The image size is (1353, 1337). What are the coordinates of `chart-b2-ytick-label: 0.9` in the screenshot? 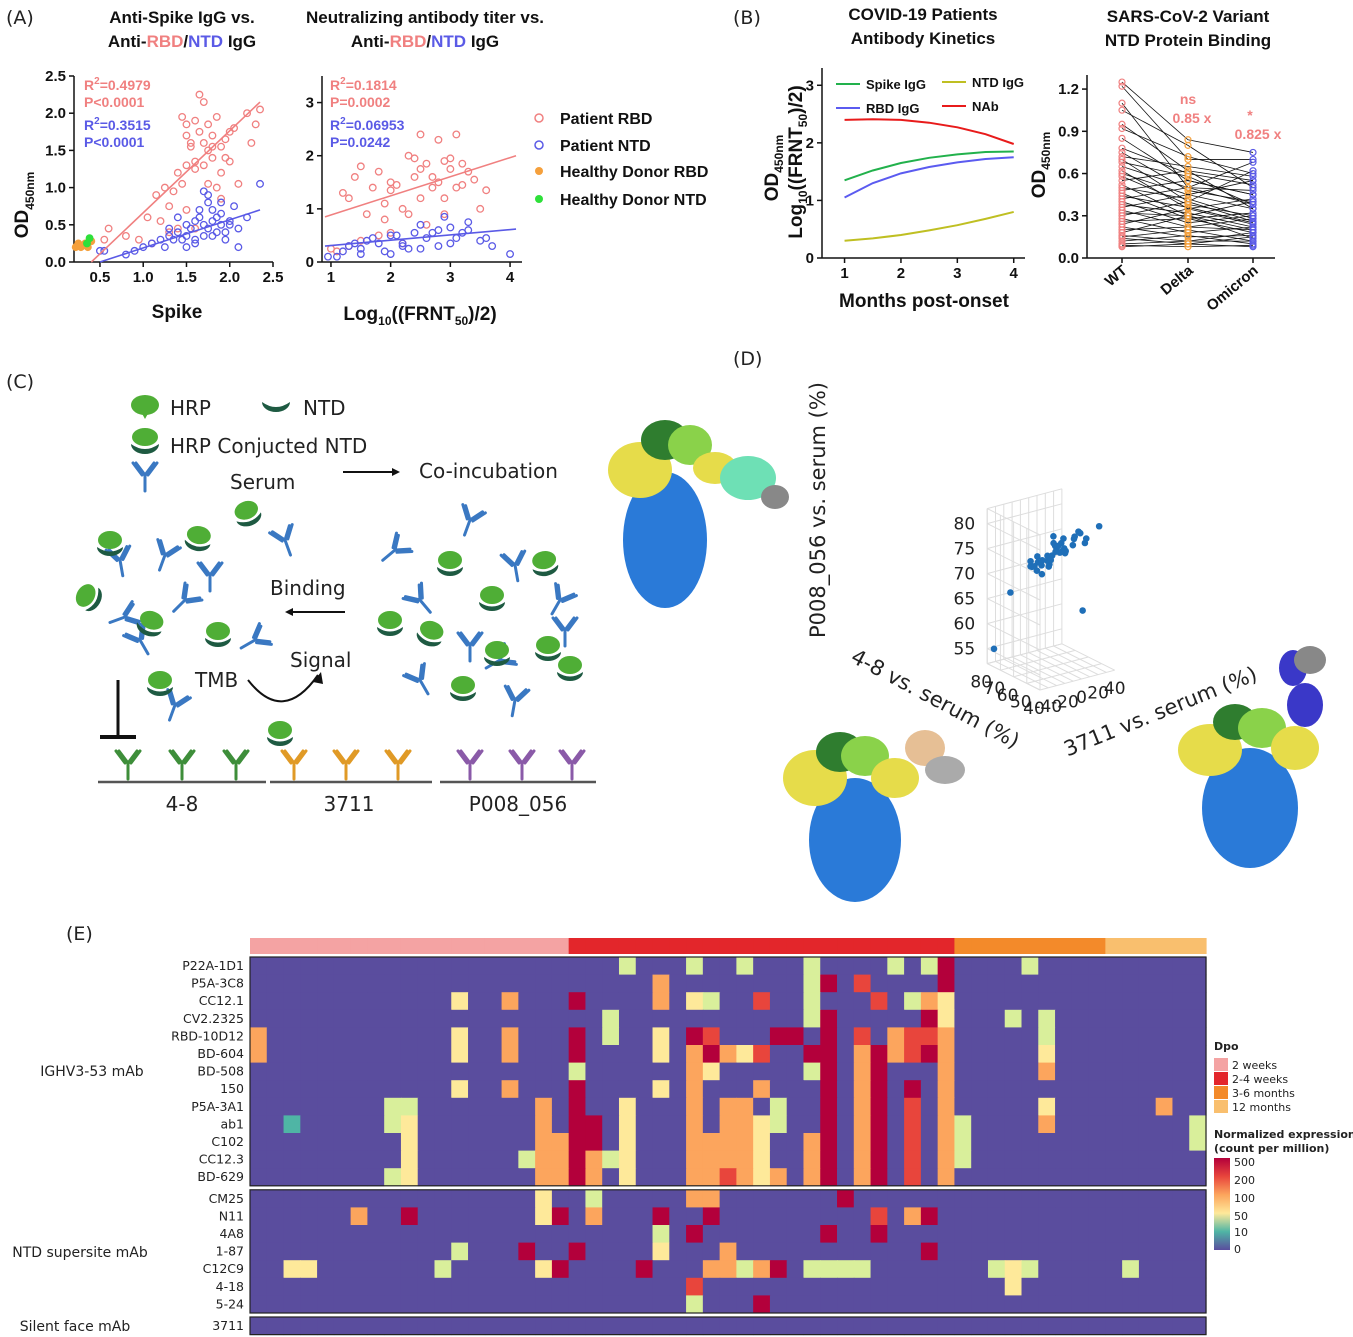 It's located at (1068, 131).